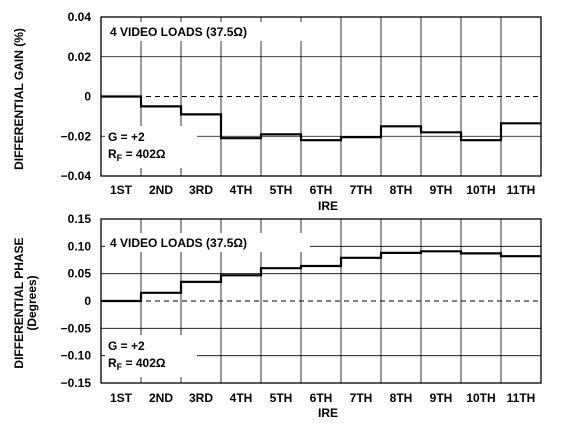 Image resolution: width=563 pixels, height=429 pixels. What do you see at coordinates (126, 346) in the screenshot?
I see `phase-gain-annotation: G = +2` at bounding box center [126, 346].